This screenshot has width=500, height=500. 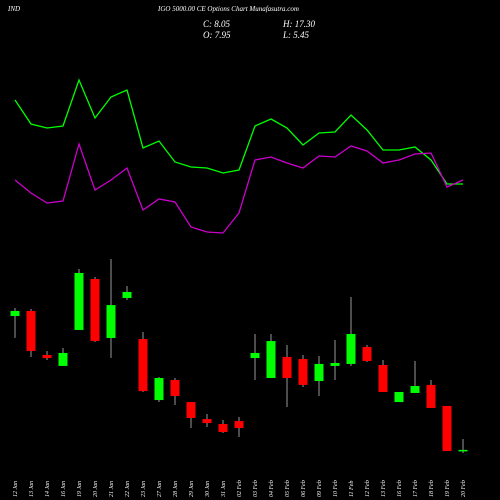 I want to click on chart-title-left: IND, so click(x=13, y=9).